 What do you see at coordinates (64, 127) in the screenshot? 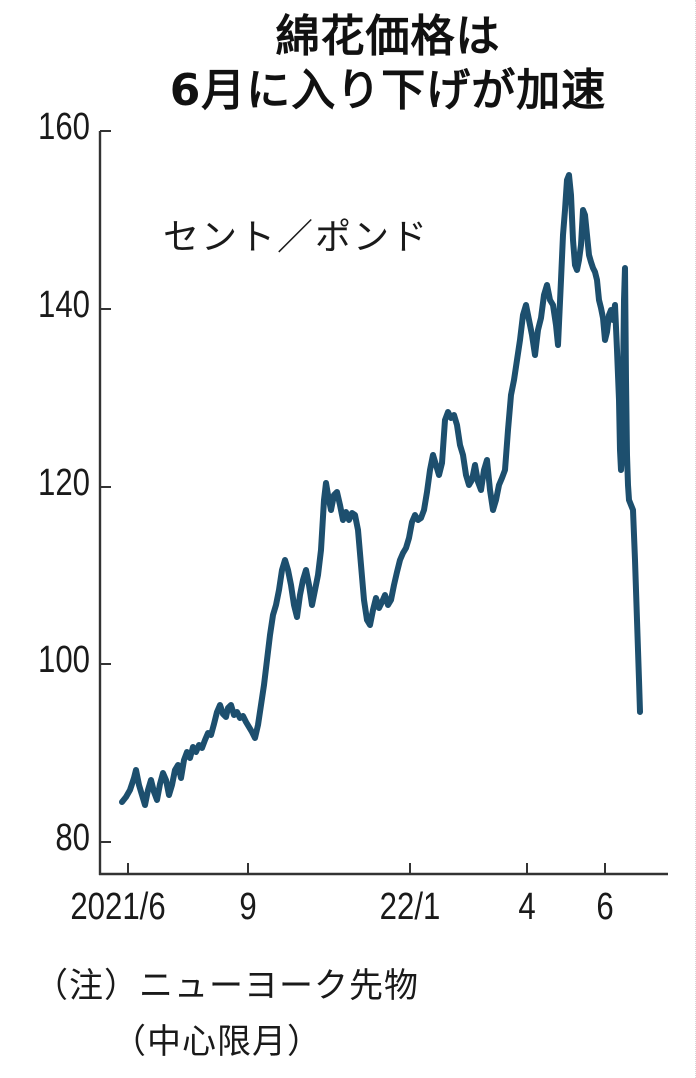
I see `y-tick-label: 160` at bounding box center [64, 127].